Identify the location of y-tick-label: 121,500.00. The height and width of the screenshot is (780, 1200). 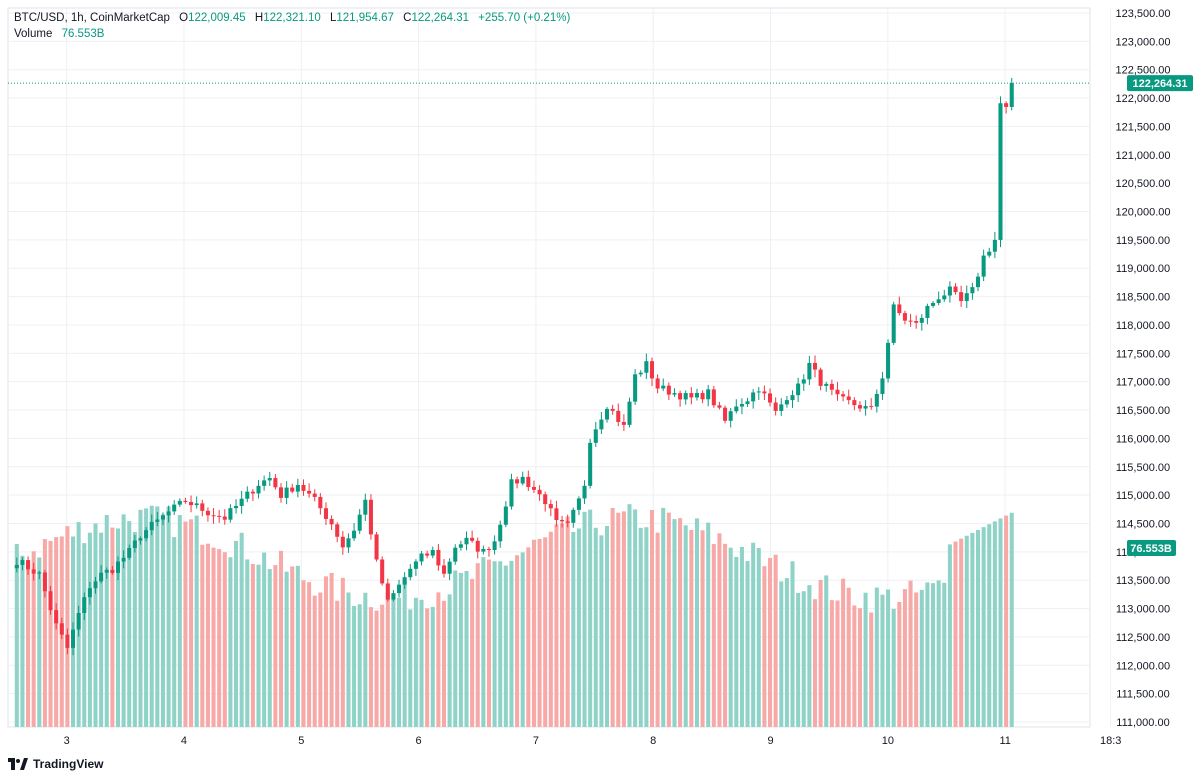
(1142, 127).